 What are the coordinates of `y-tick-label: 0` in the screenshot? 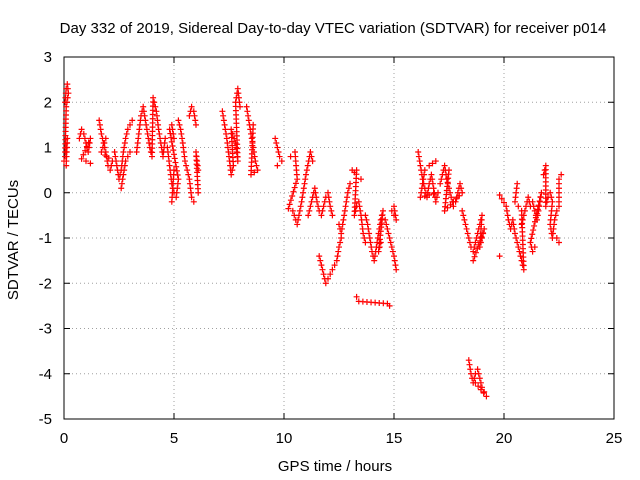 It's located at (48, 193).